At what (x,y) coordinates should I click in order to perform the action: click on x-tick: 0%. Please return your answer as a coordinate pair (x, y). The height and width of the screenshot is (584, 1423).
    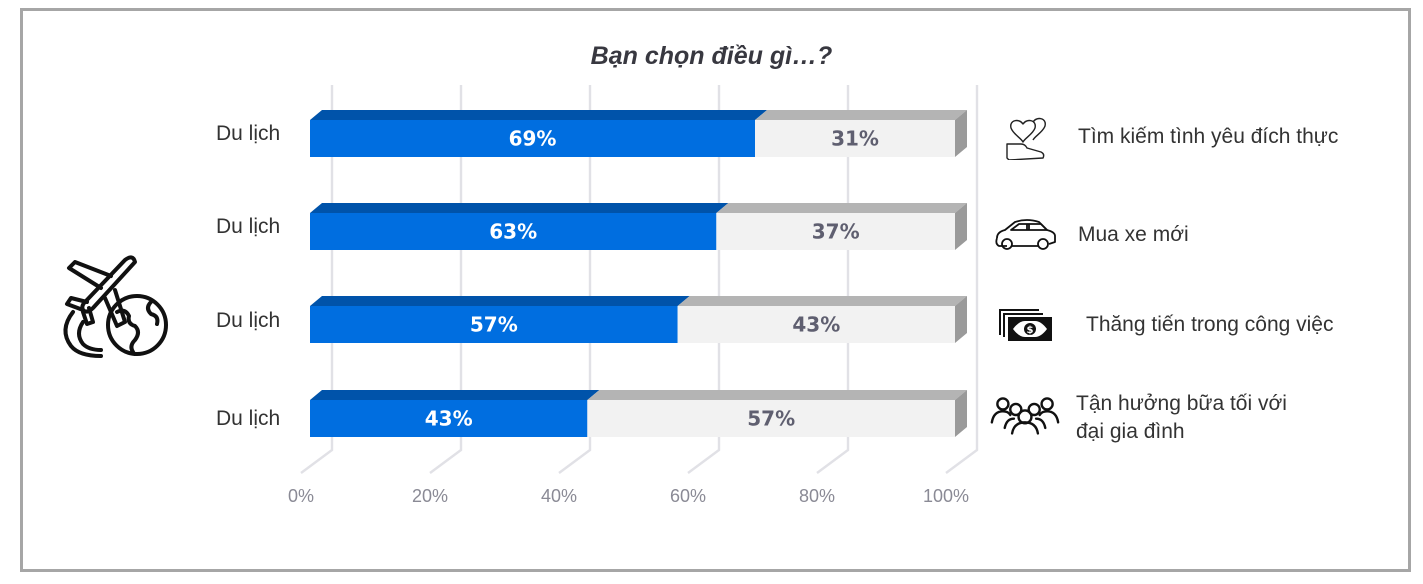
    Looking at the image, I should click on (301, 496).